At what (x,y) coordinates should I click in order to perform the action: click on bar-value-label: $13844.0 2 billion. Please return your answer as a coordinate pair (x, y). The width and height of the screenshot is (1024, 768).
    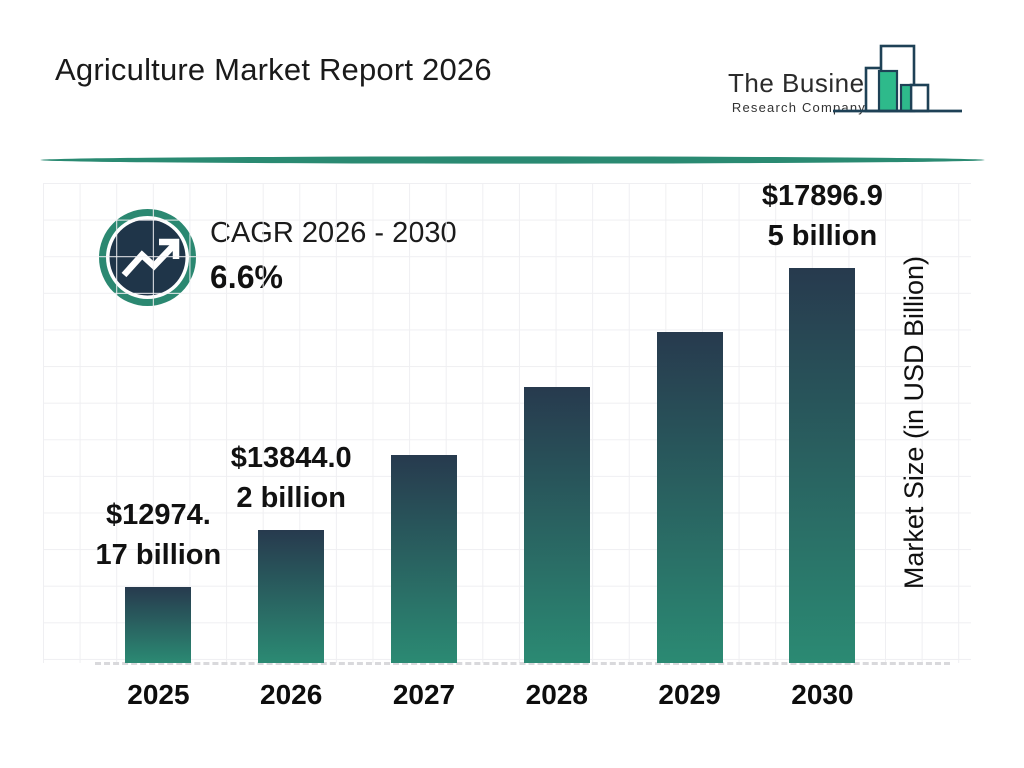
    Looking at the image, I should click on (291, 478).